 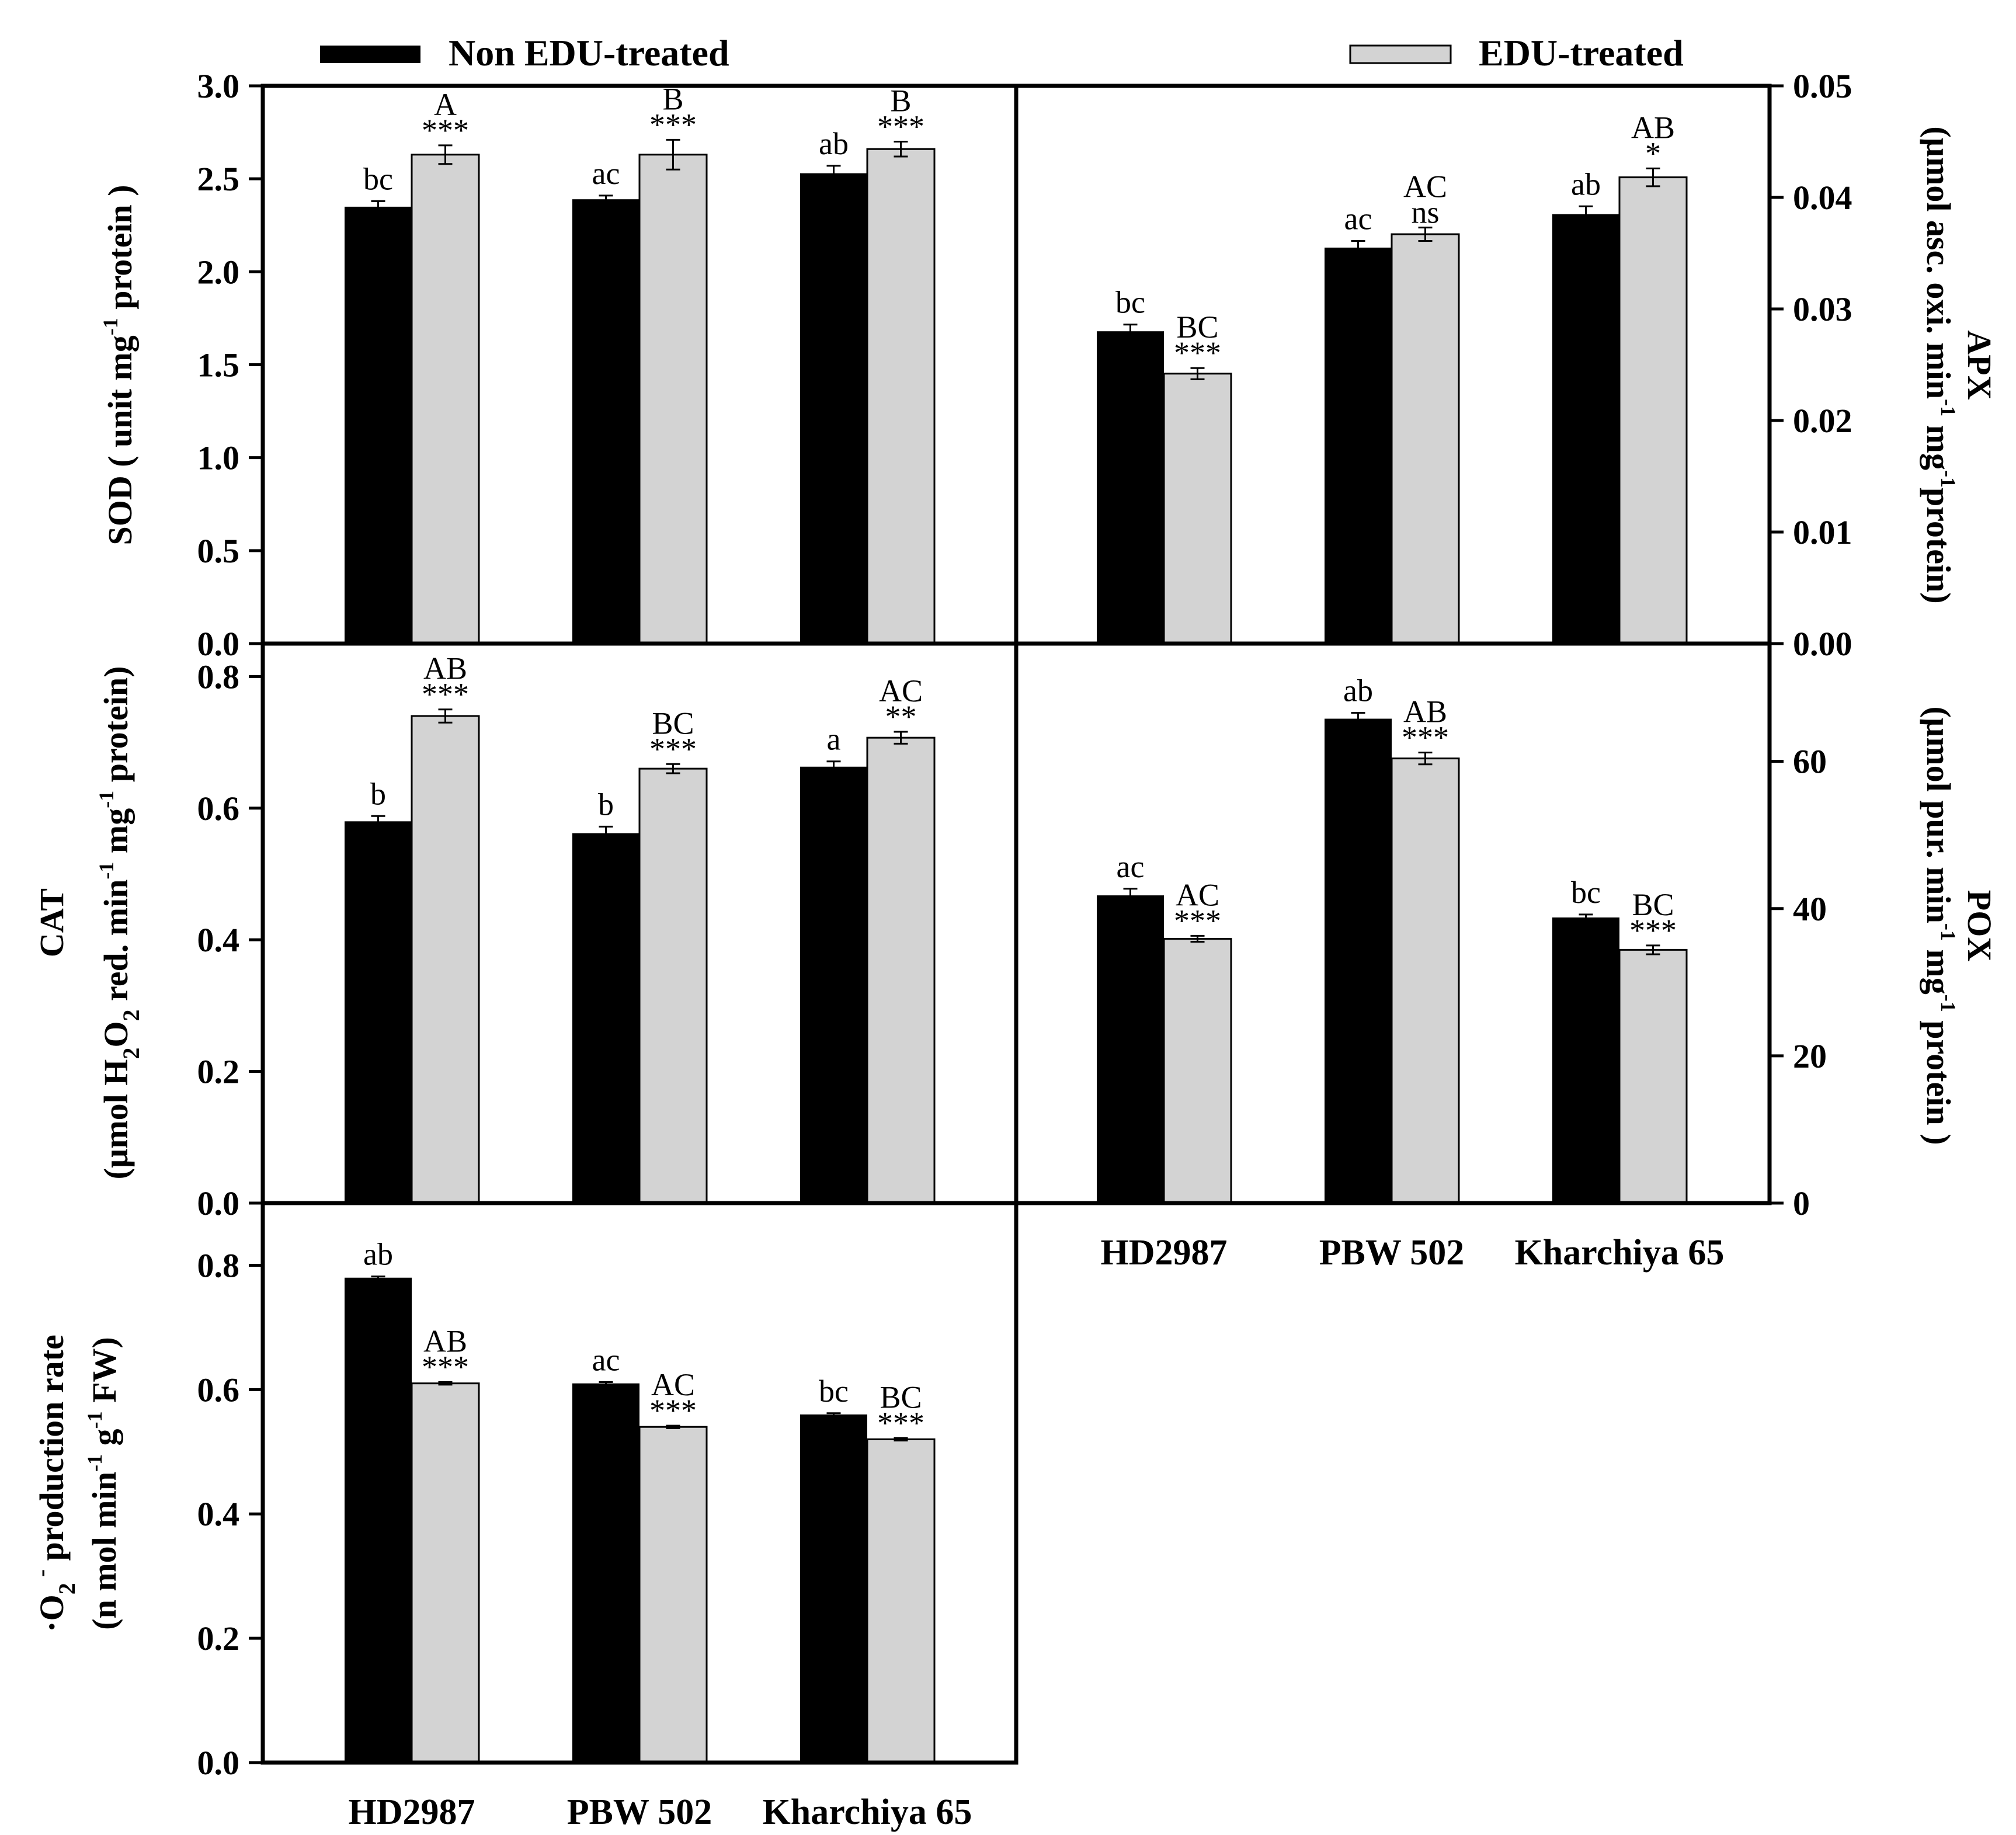 What do you see at coordinates (1653, 153) in the screenshot?
I see `apx-significance-label: *` at bounding box center [1653, 153].